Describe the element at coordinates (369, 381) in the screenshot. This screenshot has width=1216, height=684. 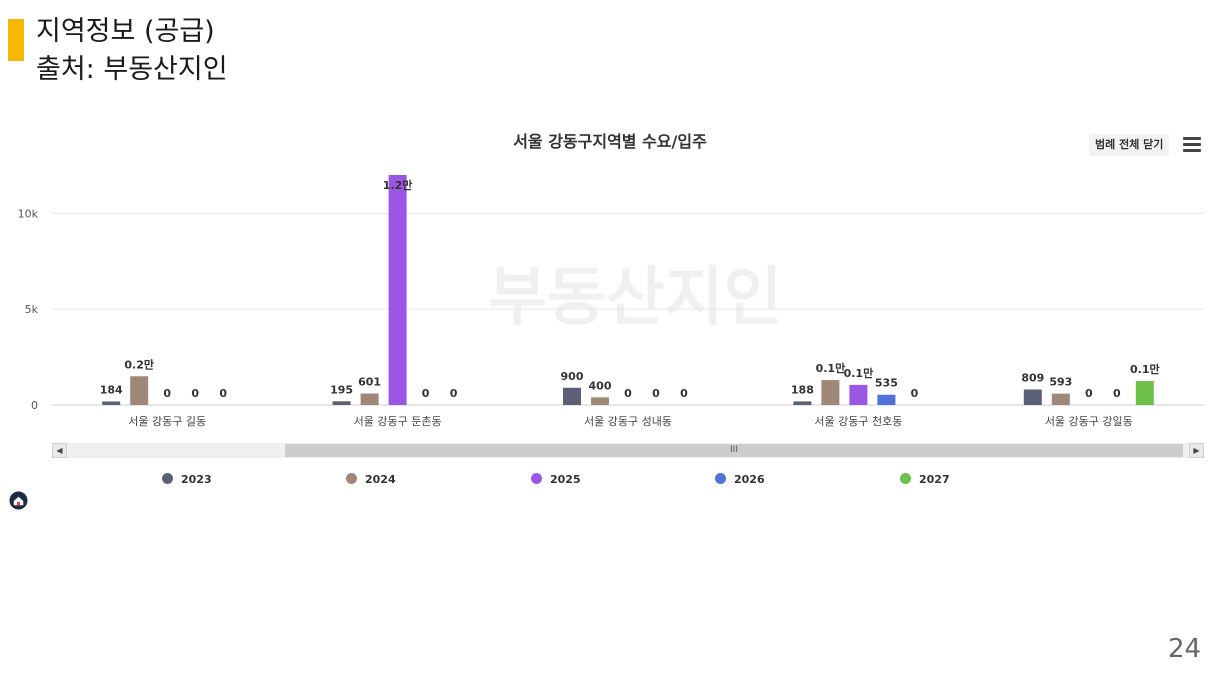
I see `data-label-2024-1: 601` at that location.